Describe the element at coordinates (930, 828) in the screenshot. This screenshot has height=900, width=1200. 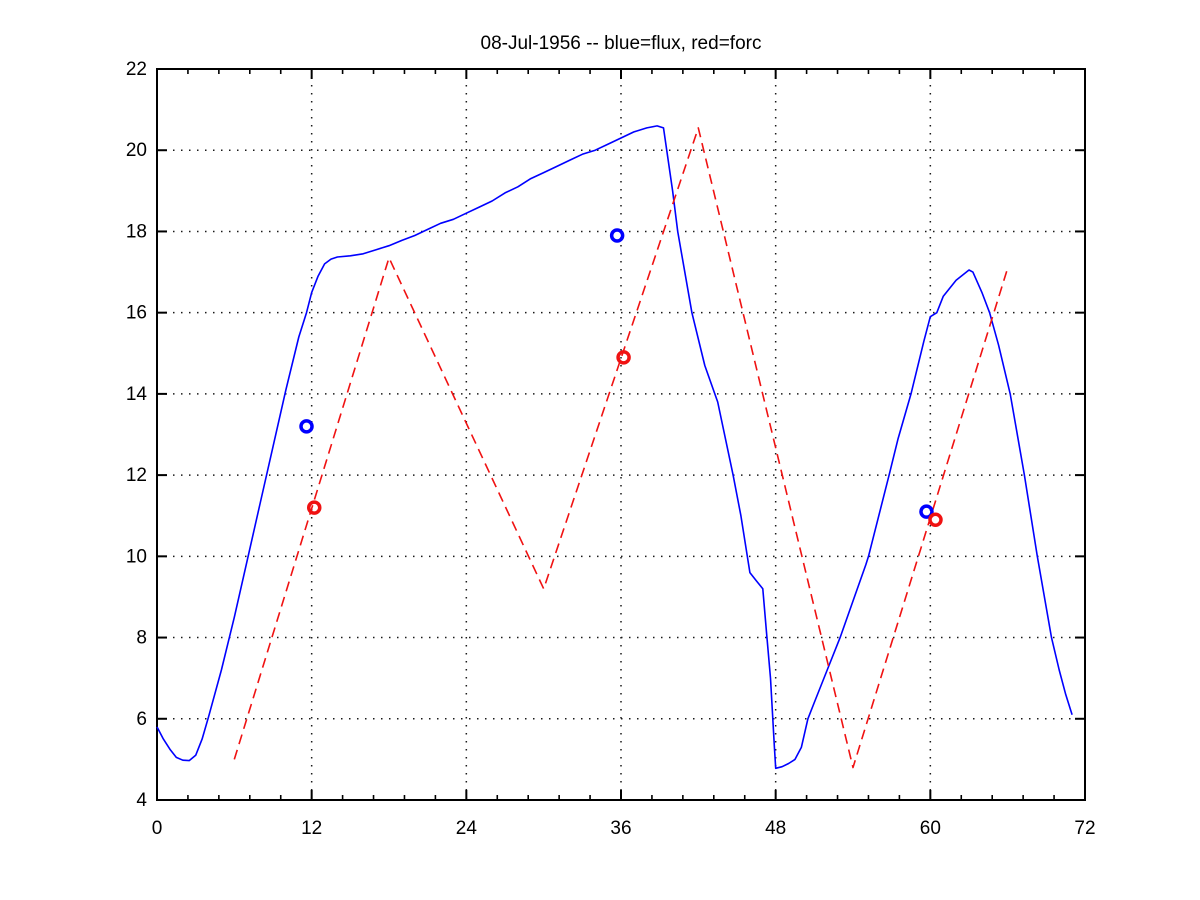
I see `x-tick-label: 60` at that location.